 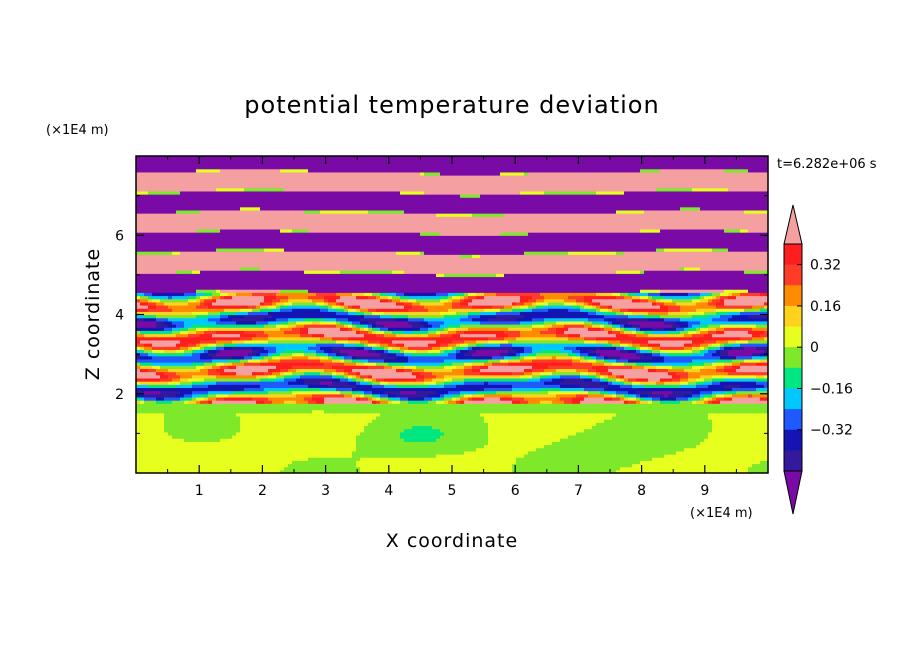 What do you see at coordinates (831, 431) in the screenshot?
I see `colorbar-label: −0.32` at bounding box center [831, 431].